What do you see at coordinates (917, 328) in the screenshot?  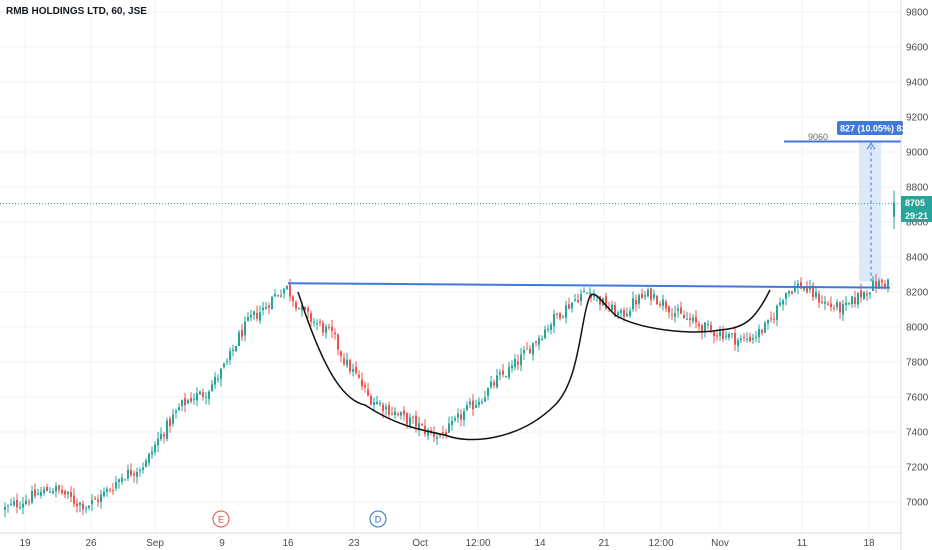 I see `y-tick-label: 8000` at bounding box center [917, 328].